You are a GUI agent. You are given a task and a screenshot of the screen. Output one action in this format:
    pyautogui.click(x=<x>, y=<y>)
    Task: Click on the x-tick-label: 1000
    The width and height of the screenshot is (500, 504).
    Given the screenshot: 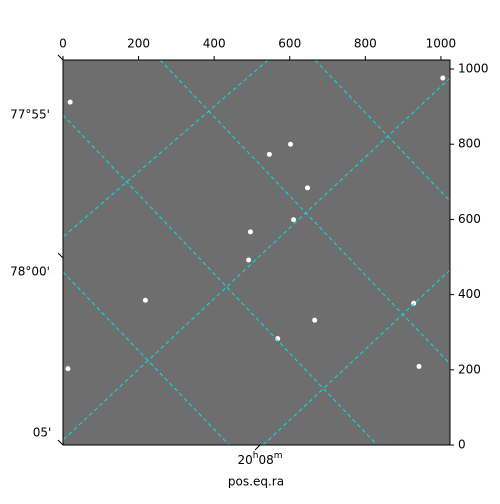 What is the action you would take?
    pyautogui.click(x=441, y=44)
    